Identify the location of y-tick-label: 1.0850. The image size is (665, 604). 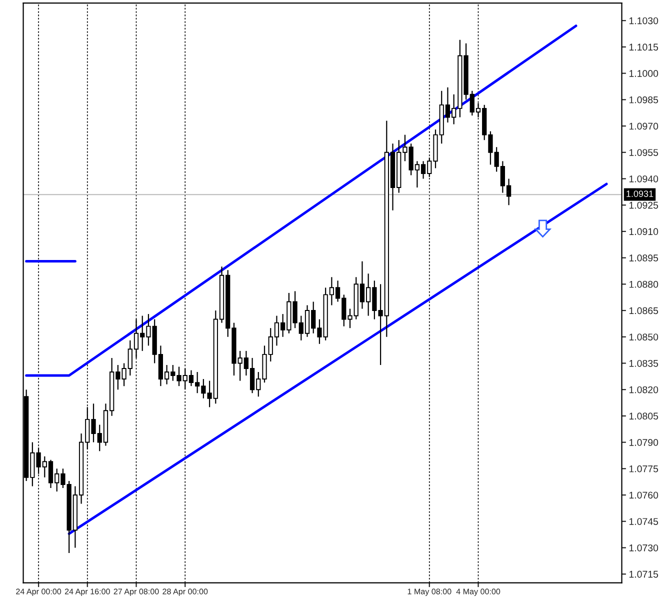
(643, 337).